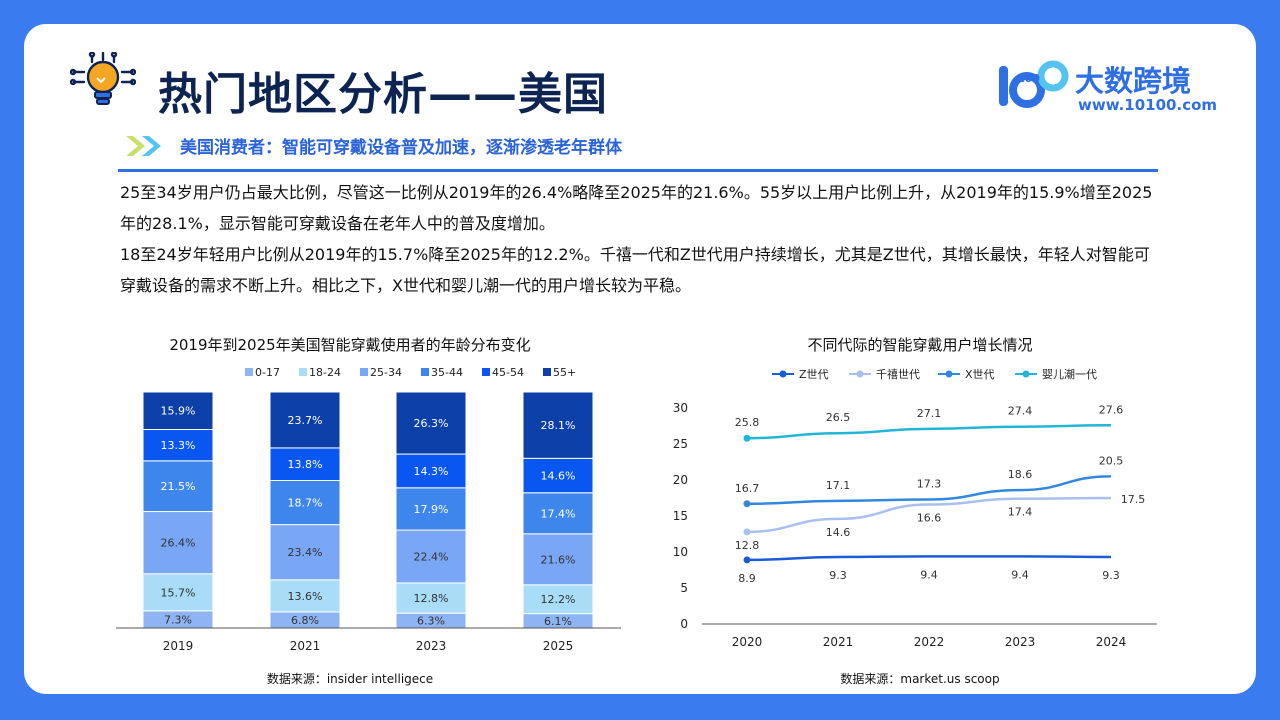 This screenshot has width=1280, height=720. I want to click on legend-label: 千禧世代, so click(898, 374).